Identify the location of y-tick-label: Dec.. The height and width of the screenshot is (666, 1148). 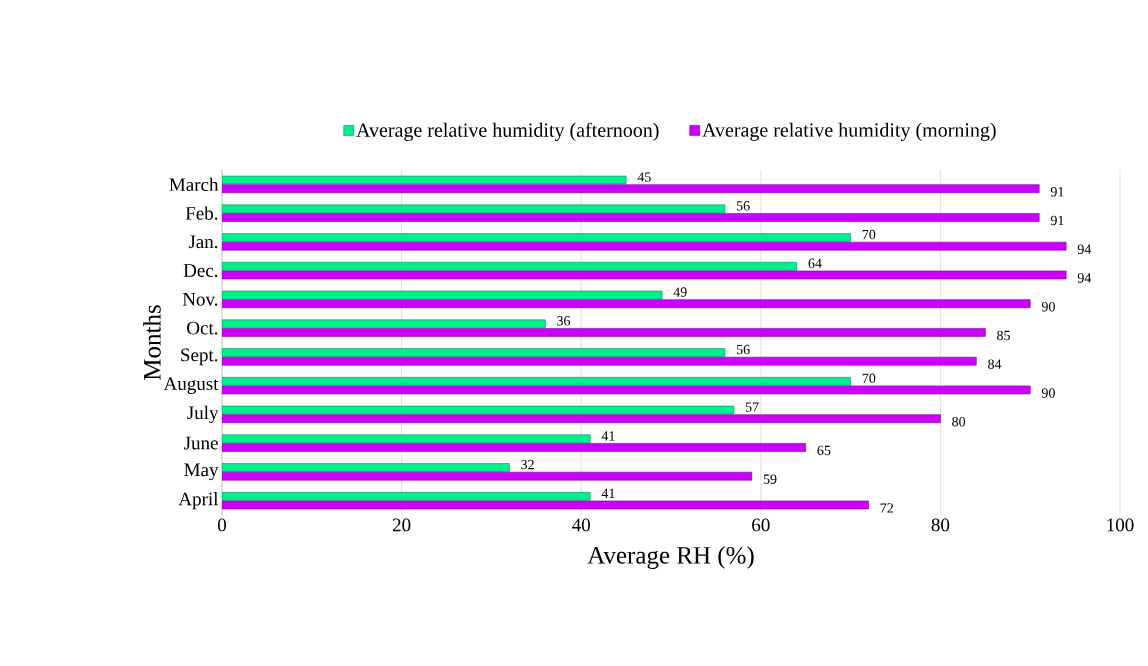
(200, 270).